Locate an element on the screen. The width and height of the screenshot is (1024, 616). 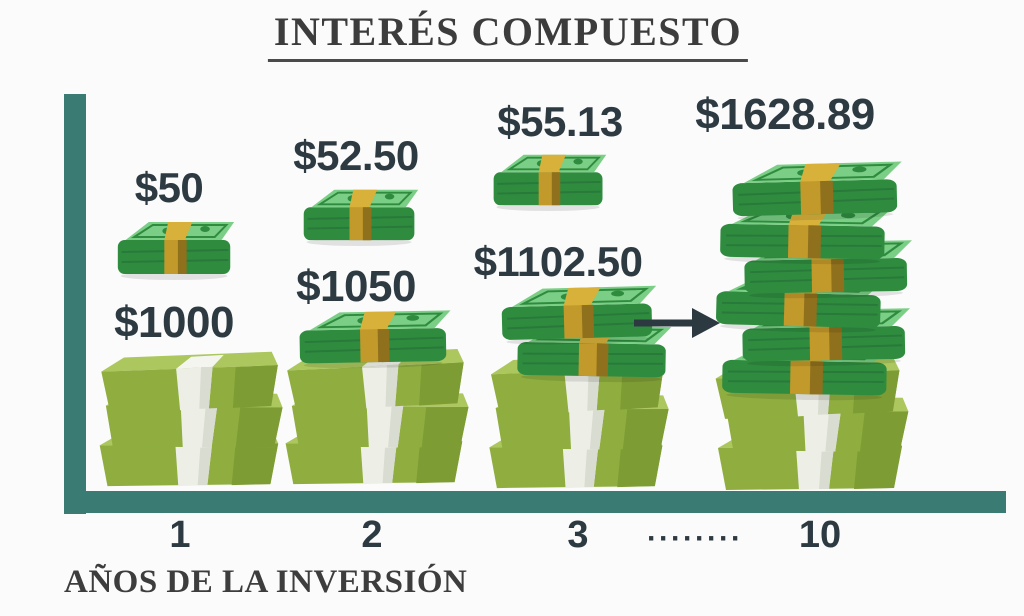
x-axis-bar is located at coordinates (535, 502).